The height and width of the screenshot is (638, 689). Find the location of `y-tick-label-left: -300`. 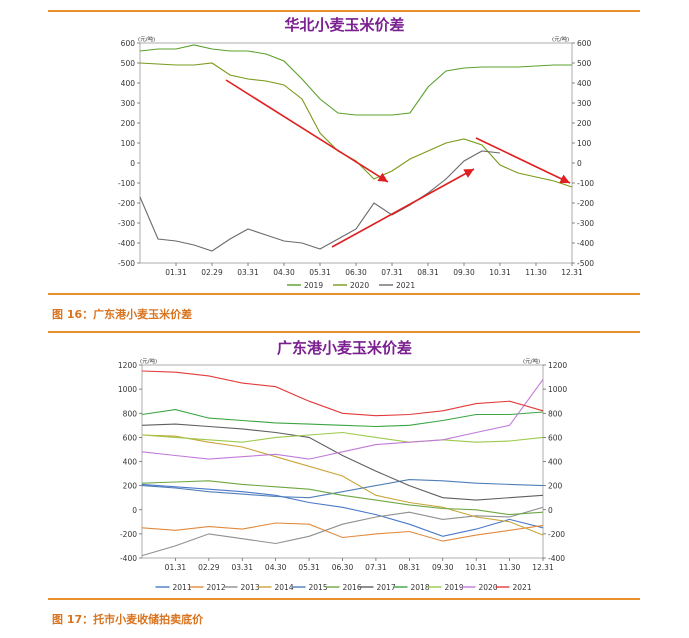

y-tick-label-left: -300 is located at coordinates (126, 223).